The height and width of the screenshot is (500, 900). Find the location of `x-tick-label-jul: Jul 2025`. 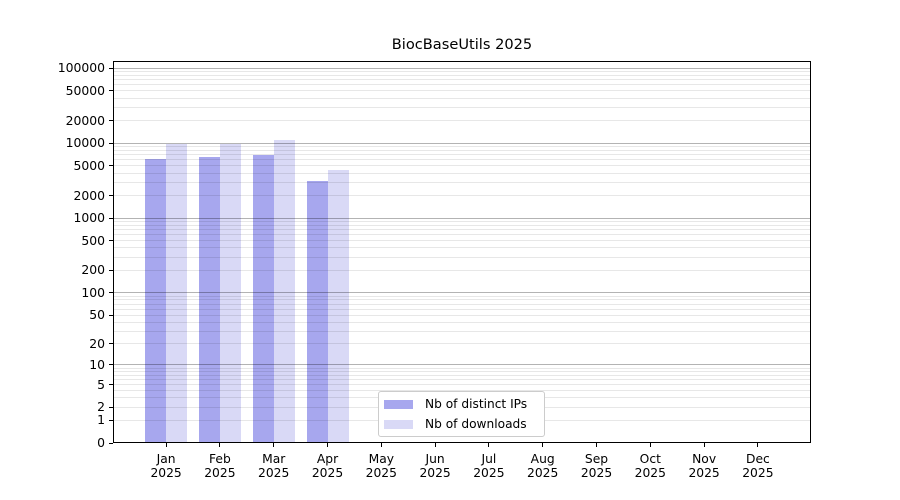

x-tick-label-jul: Jul 2025 is located at coordinates (489, 466).